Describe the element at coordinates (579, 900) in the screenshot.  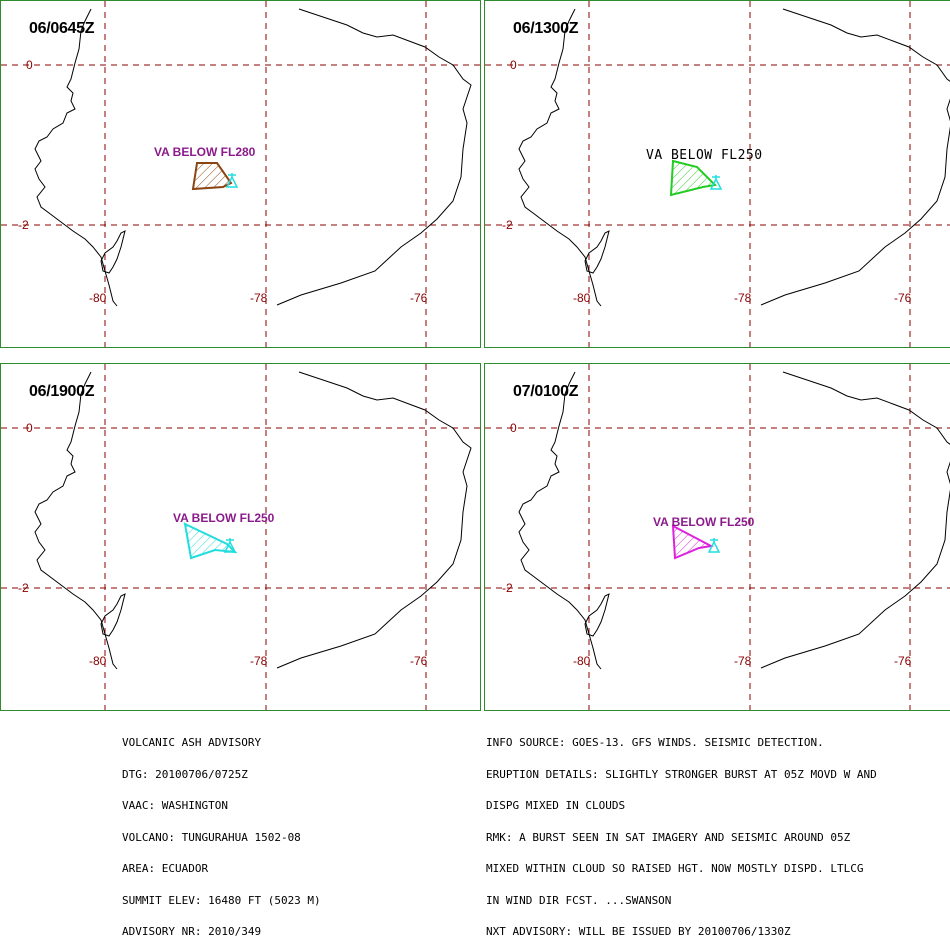
I see `advisory-line: IN WIND DIR FCST. ...SWANSON` at that location.